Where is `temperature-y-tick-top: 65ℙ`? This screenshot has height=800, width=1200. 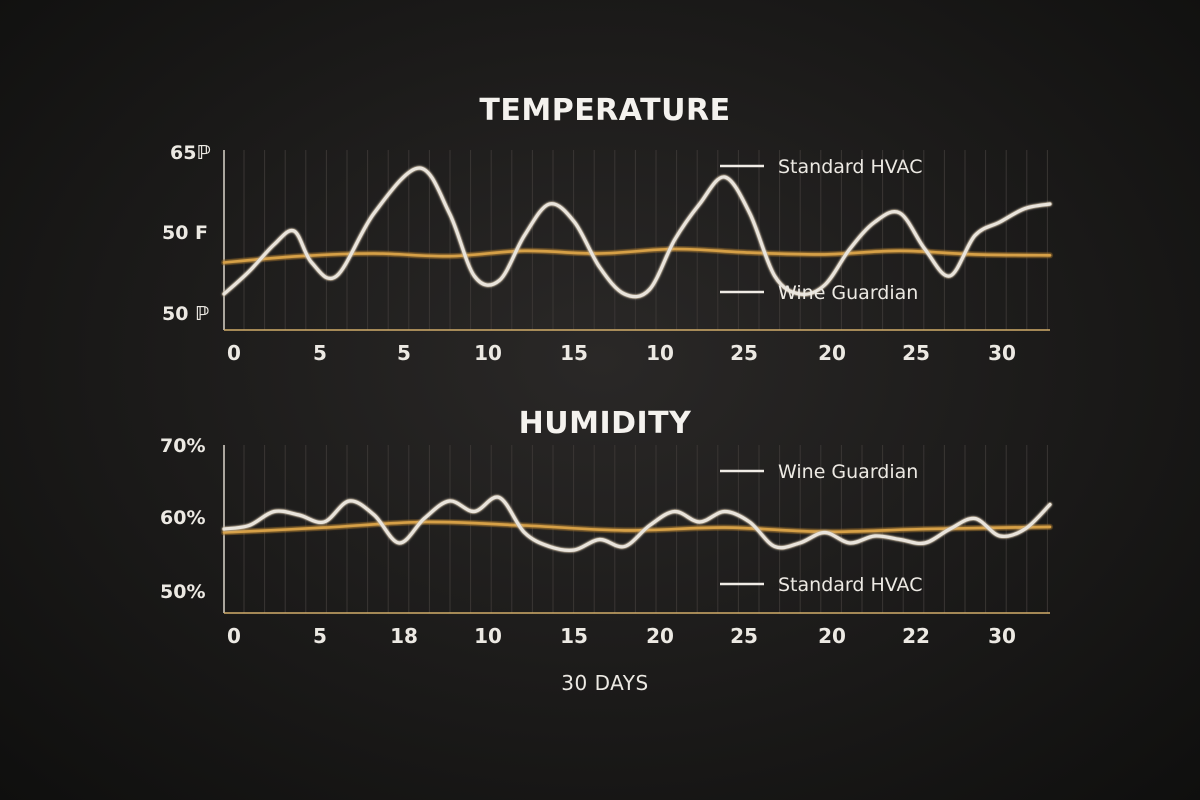
temperature-y-tick-top: 65ℙ is located at coordinates (190, 153).